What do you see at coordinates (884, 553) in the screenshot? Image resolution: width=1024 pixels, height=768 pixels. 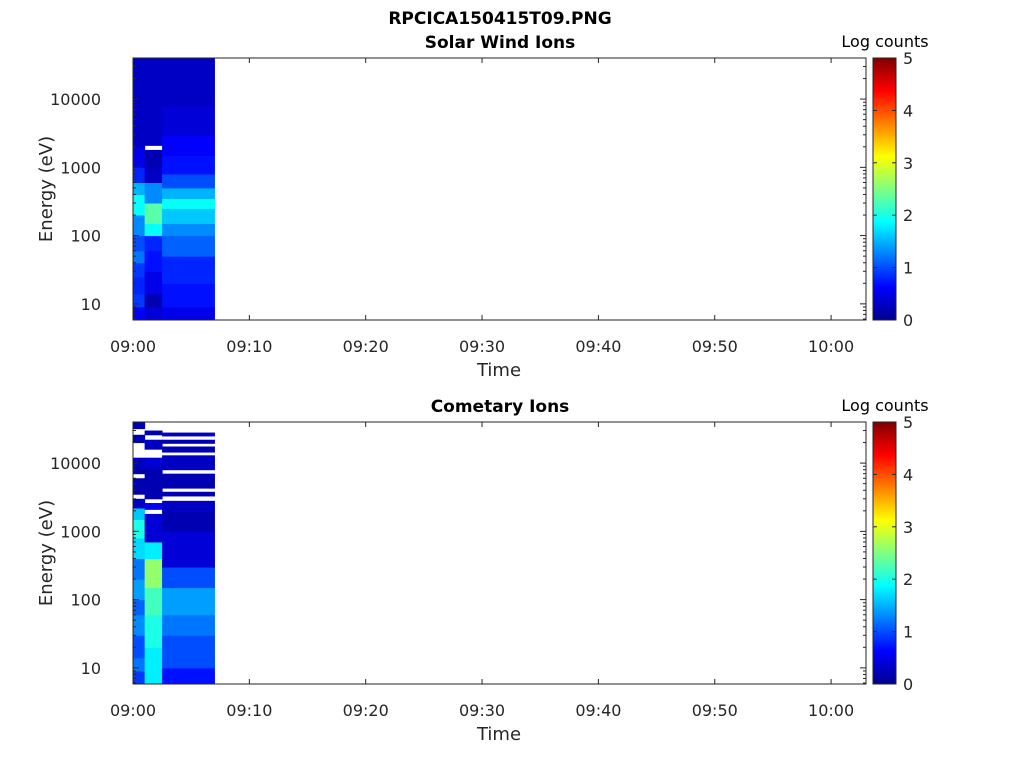 I see `colorbar` at bounding box center [884, 553].